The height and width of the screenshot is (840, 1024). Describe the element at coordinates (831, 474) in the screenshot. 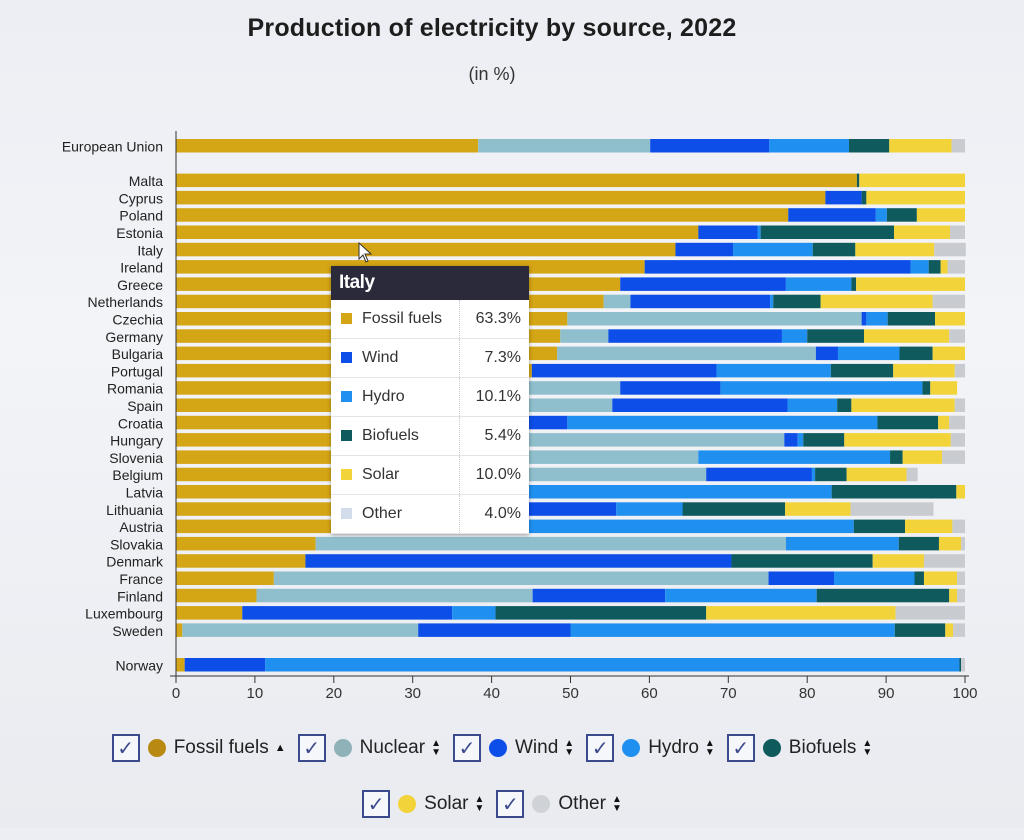

I see `bar-segment-belgium-biofuels` at that location.